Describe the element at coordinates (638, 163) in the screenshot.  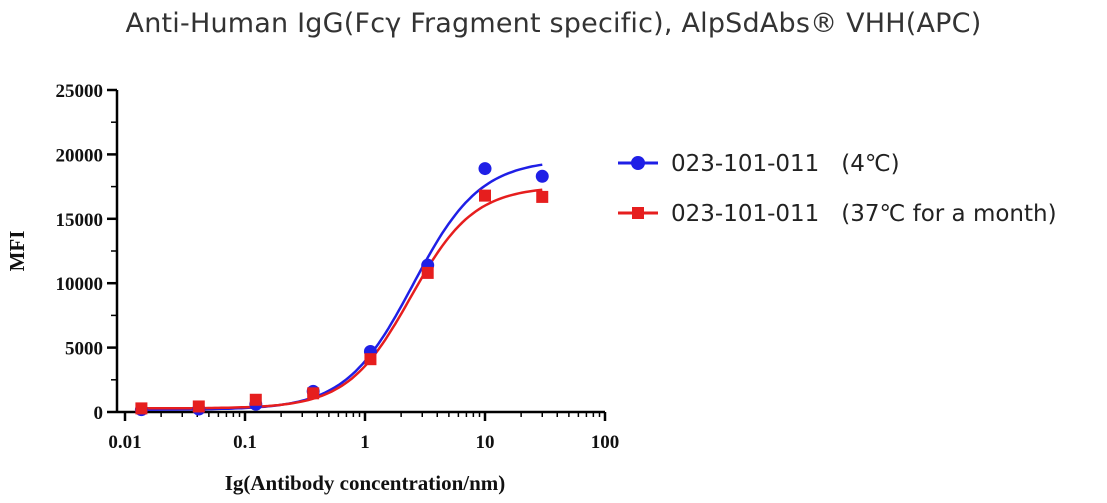
I see `legend-marker-circle` at that location.